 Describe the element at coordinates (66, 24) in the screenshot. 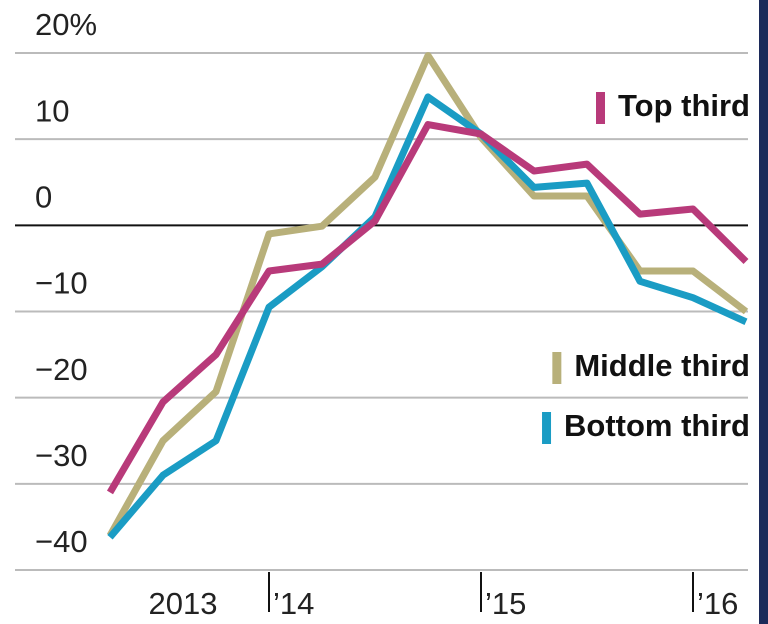

I see `y-tick-label: 20%` at that location.